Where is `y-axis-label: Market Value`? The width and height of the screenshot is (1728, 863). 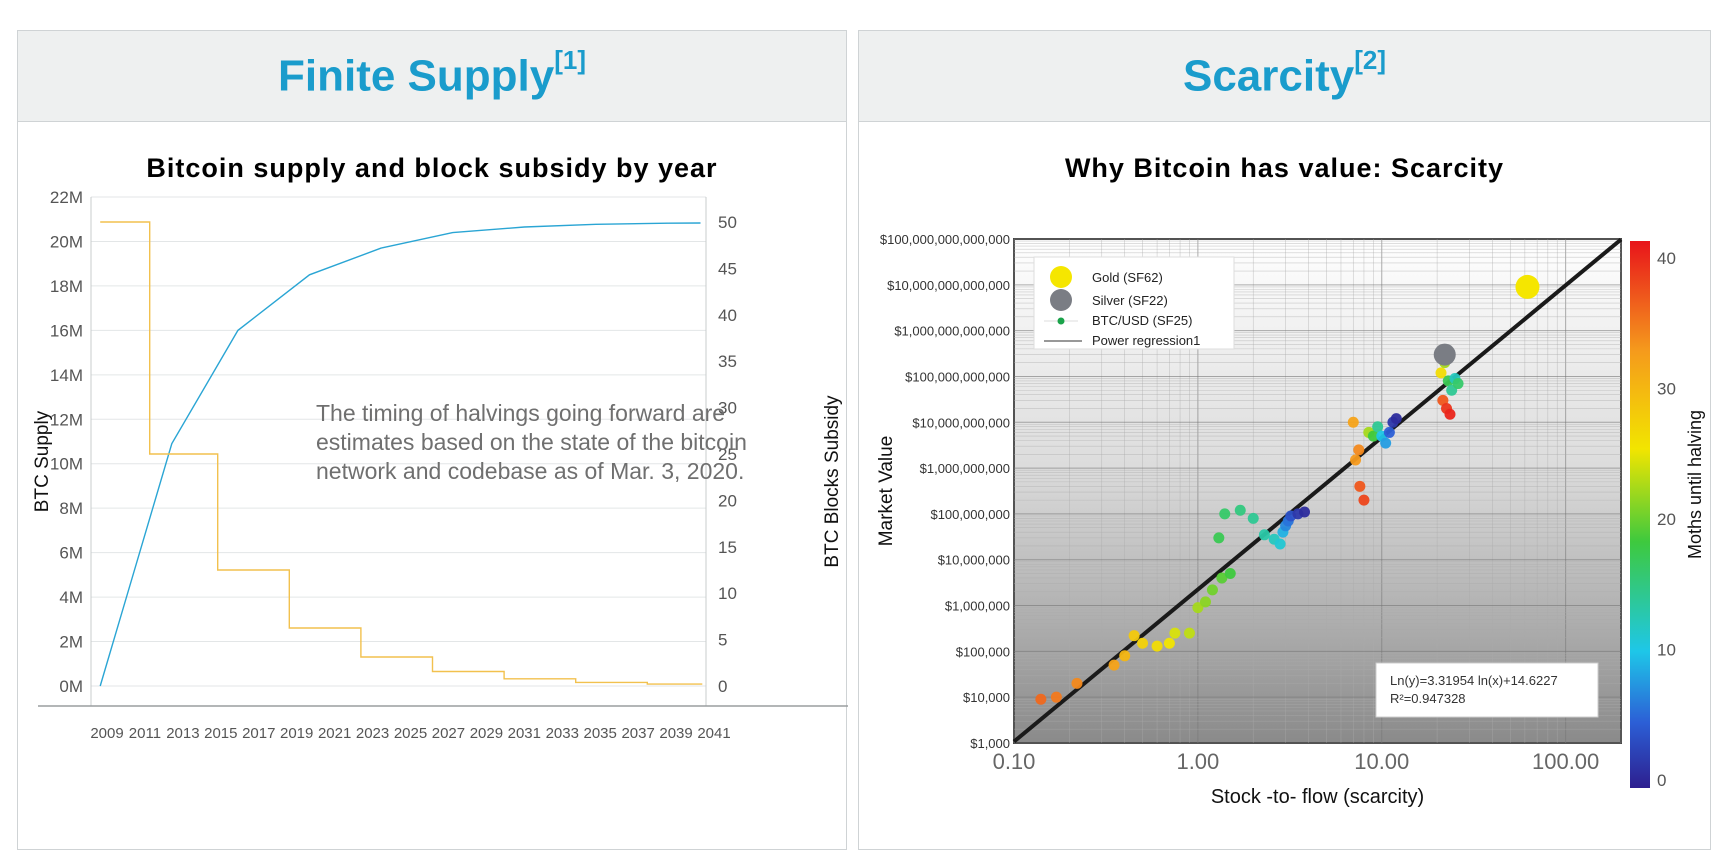
y-axis-label: Market Value is located at coordinates (886, 491).